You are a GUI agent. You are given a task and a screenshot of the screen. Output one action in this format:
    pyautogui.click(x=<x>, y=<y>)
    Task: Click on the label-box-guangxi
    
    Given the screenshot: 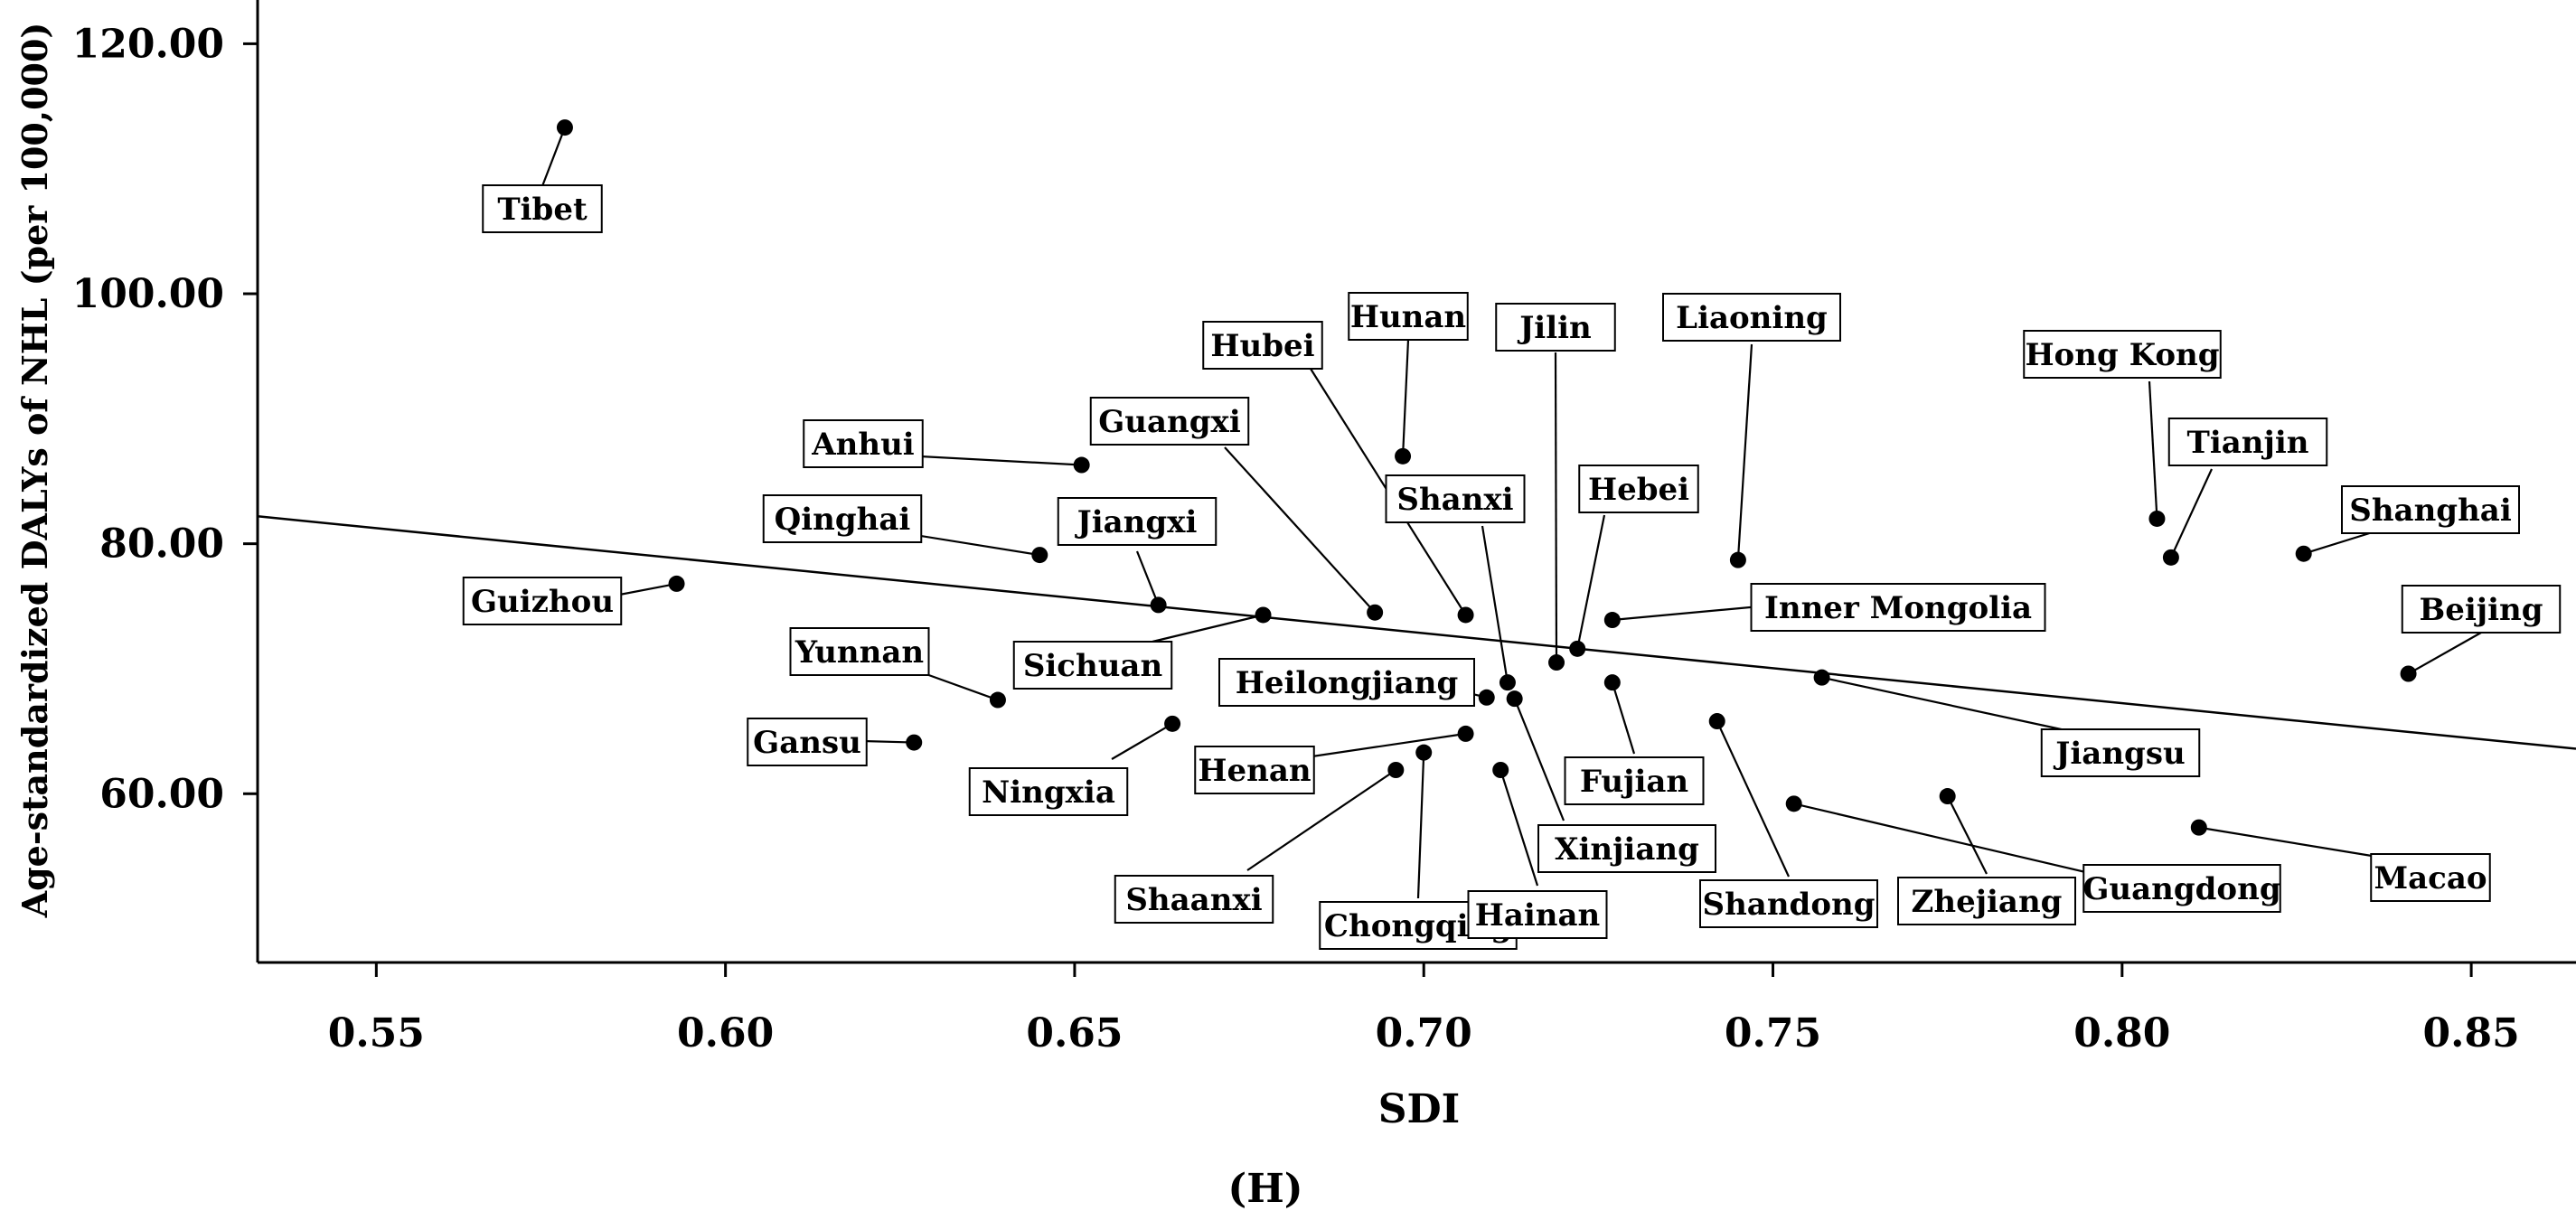 What is the action you would take?
    pyautogui.click(x=1169, y=421)
    